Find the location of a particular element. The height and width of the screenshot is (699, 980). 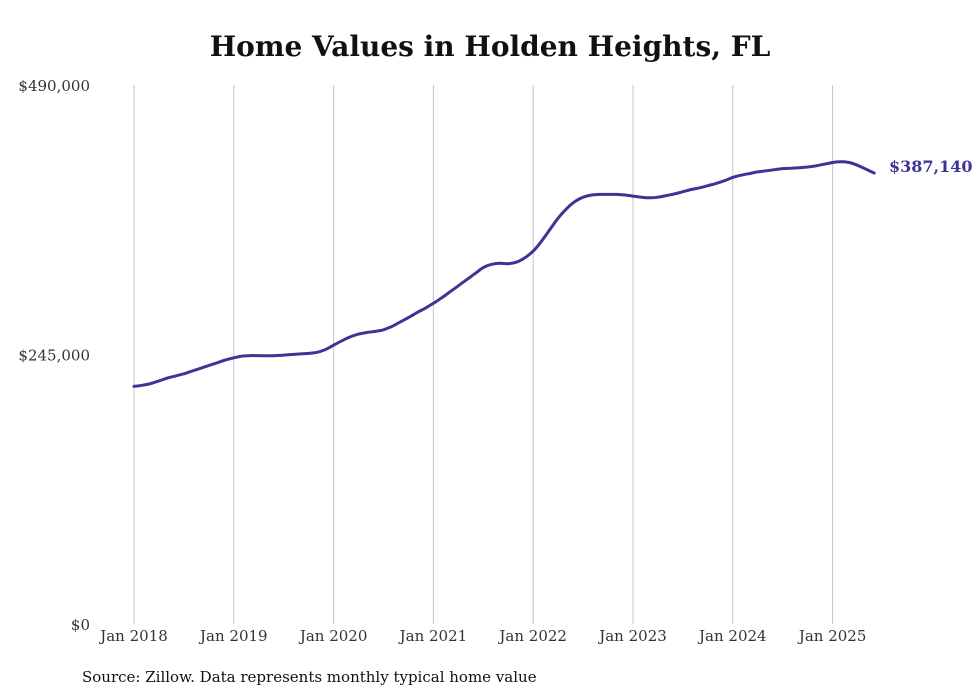

x-tick-label: Jan 2018 is located at coordinates (133, 636).